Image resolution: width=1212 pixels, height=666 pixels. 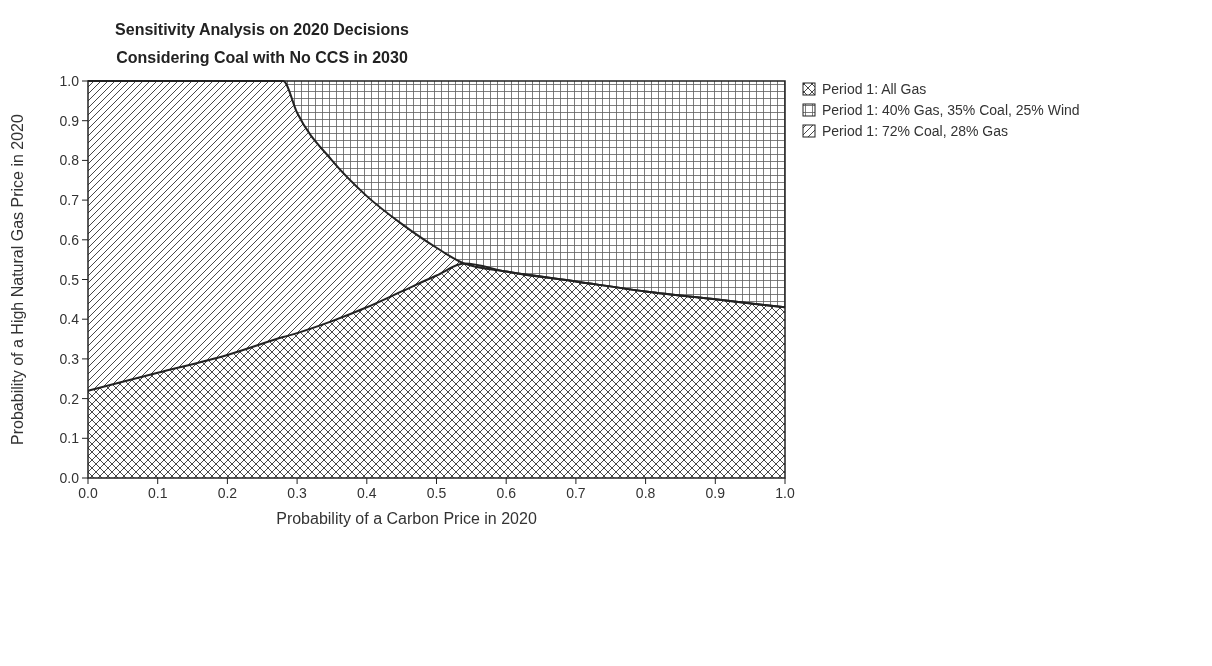 What do you see at coordinates (645, 493) in the screenshot?
I see `x-tick-label: 0.8` at bounding box center [645, 493].